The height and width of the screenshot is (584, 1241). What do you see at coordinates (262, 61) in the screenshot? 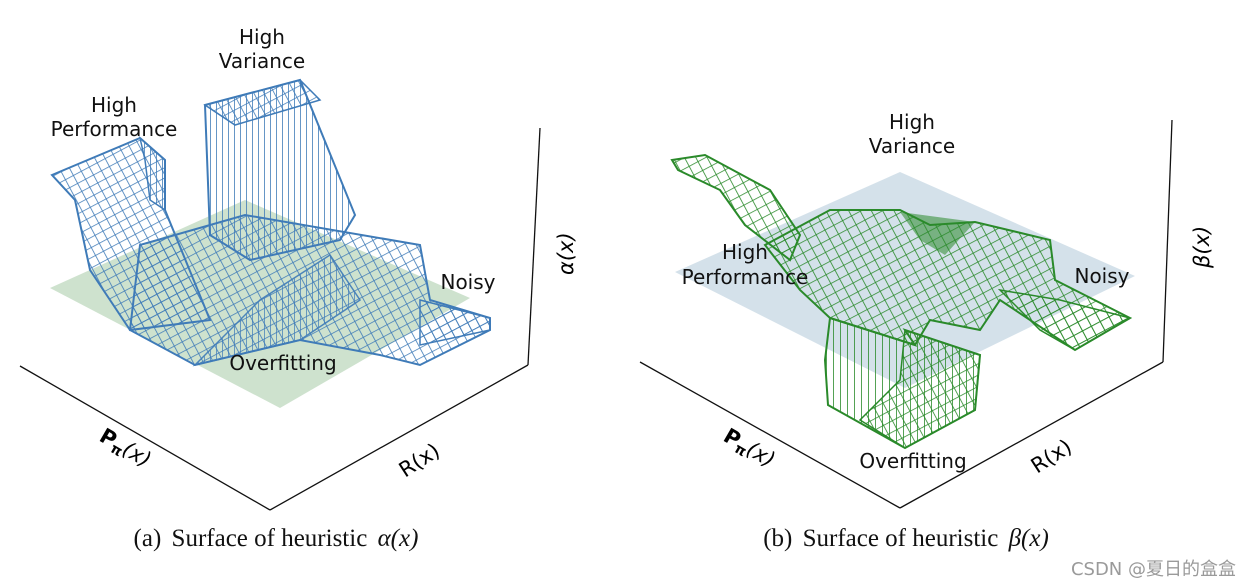
I see `panel-a-label-high-variance-2: Variance` at bounding box center [262, 61].